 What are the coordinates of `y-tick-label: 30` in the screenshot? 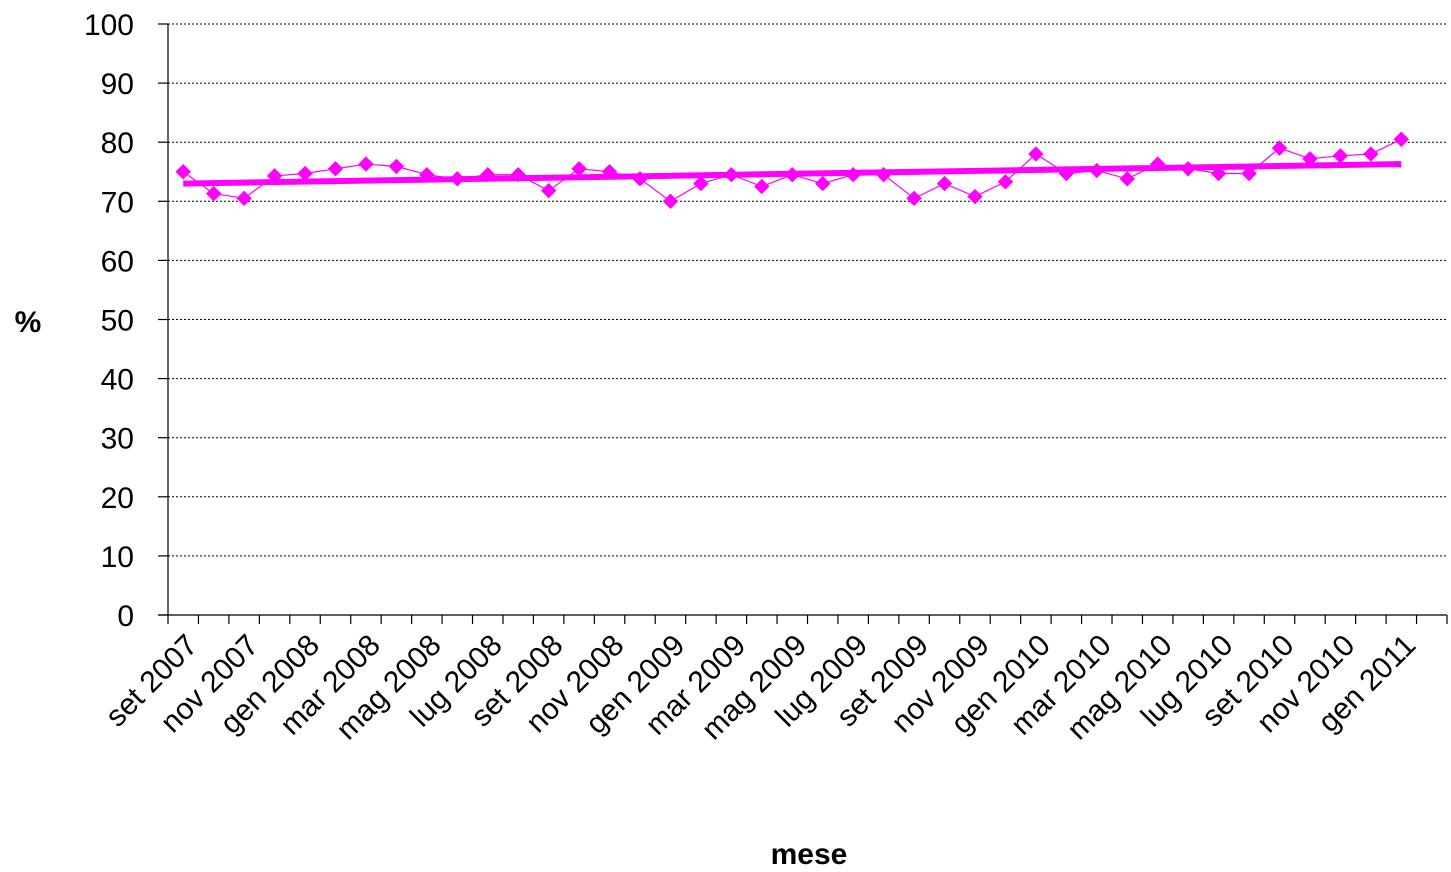 It's located at (117, 439).